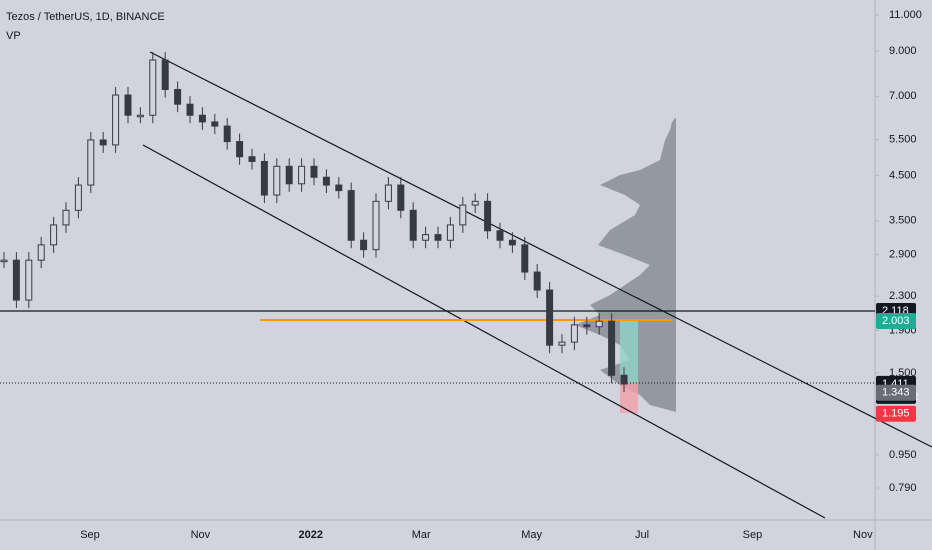 The width and height of the screenshot is (932, 550). Describe the element at coordinates (629, 351) in the screenshot. I see `long-position-profit` at that location.